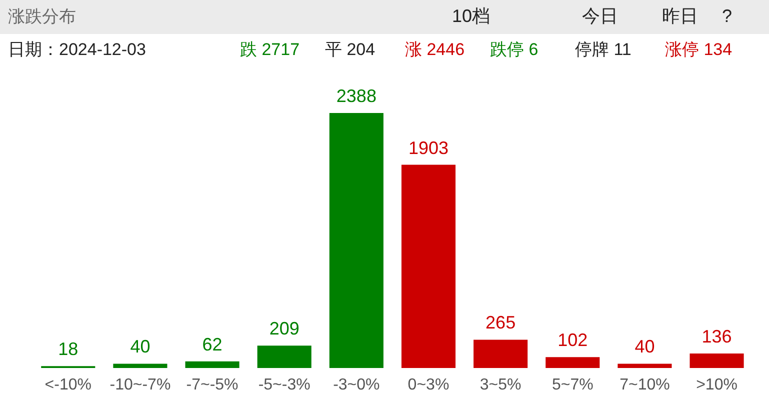  What do you see at coordinates (471, 16) in the screenshot?
I see `text: 10档` at bounding box center [471, 16].